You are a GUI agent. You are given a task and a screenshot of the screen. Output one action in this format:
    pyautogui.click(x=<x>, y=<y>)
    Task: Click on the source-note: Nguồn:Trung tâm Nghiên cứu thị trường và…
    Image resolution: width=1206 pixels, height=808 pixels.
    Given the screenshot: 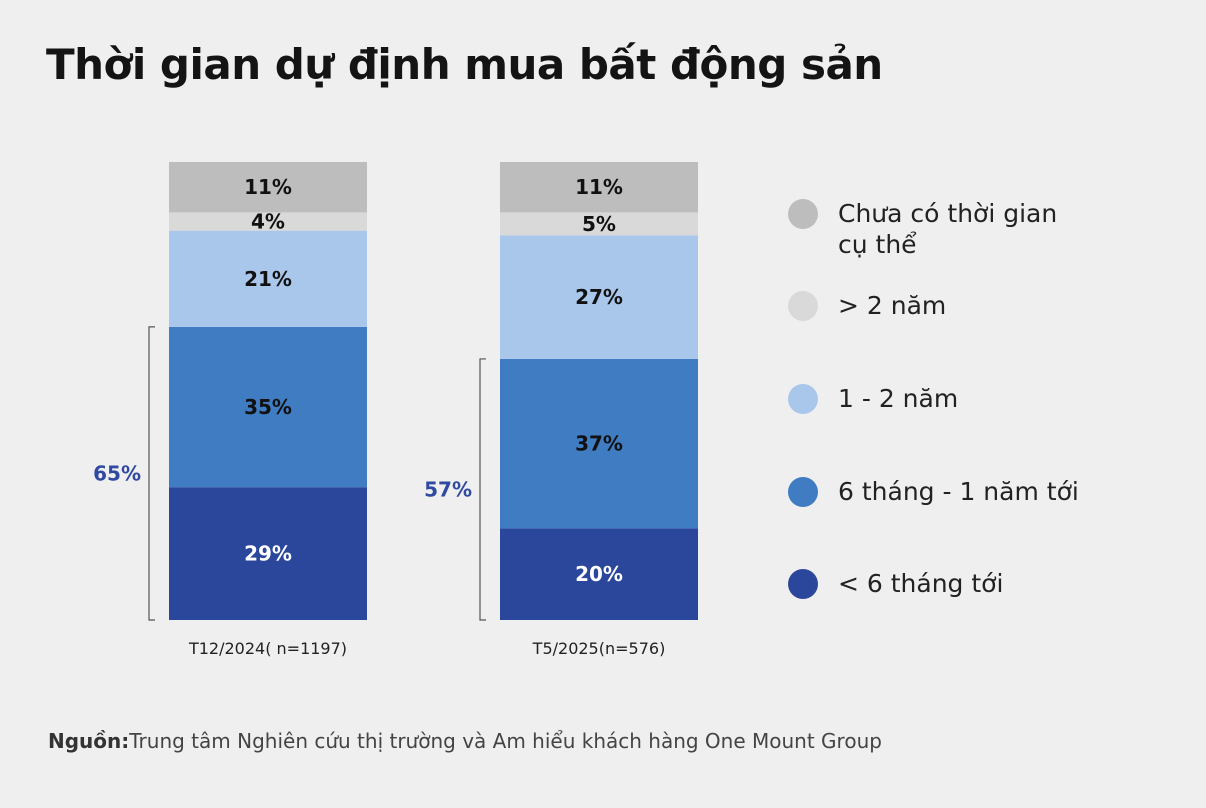 What is the action you would take?
    pyautogui.click(x=465, y=741)
    